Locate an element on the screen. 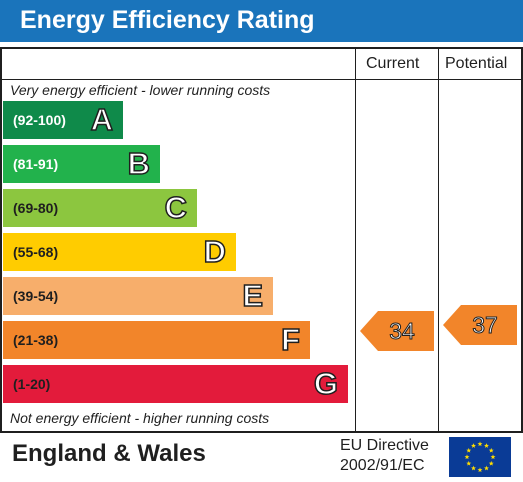 The width and height of the screenshot is (523, 482). band-range: (39-54) is located at coordinates (36, 296).